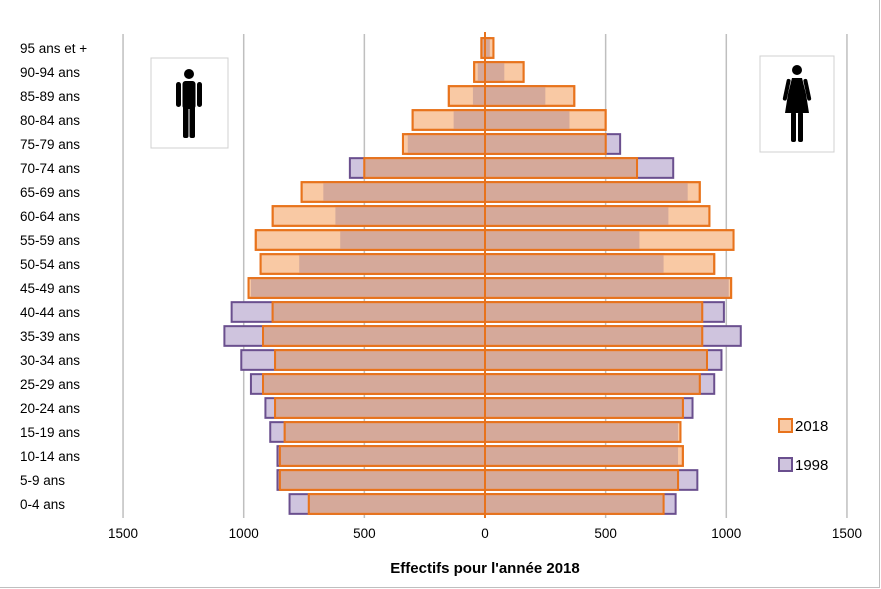  What do you see at coordinates (50, 408) in the screenshot?
I see `category-label: 20-24 ans` at bounding box center [50, 408].